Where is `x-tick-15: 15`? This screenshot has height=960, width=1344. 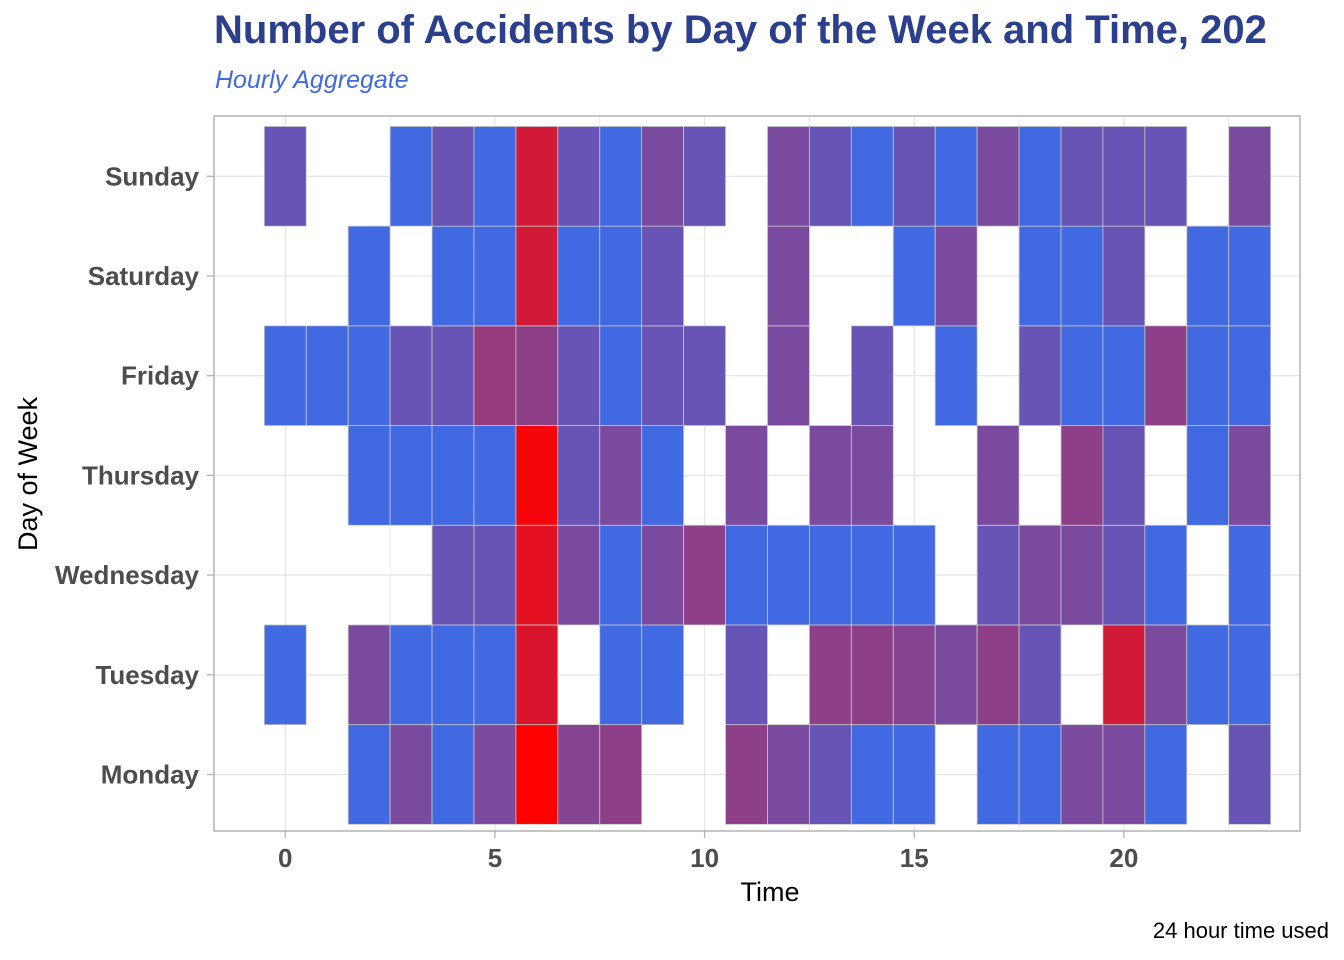 x-tick-15: 15 is located at coordinates (914, 858).